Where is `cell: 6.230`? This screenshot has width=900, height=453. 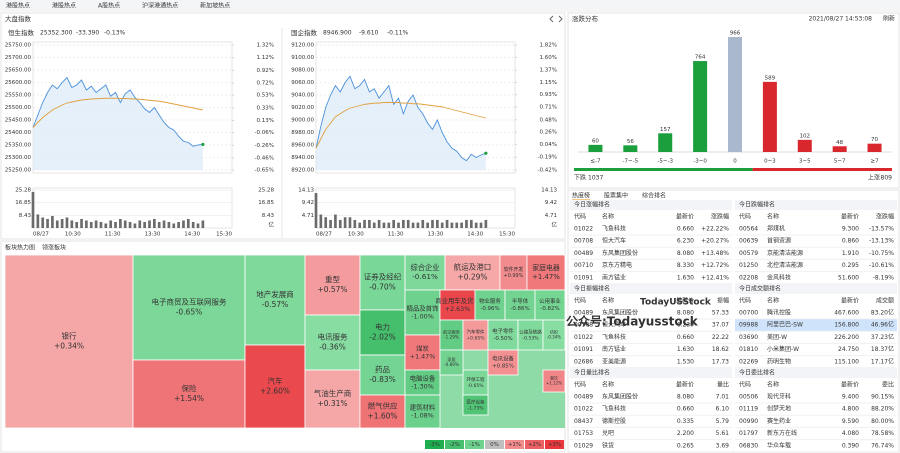
cell: 6.230 is located at coordinates (685, 325).